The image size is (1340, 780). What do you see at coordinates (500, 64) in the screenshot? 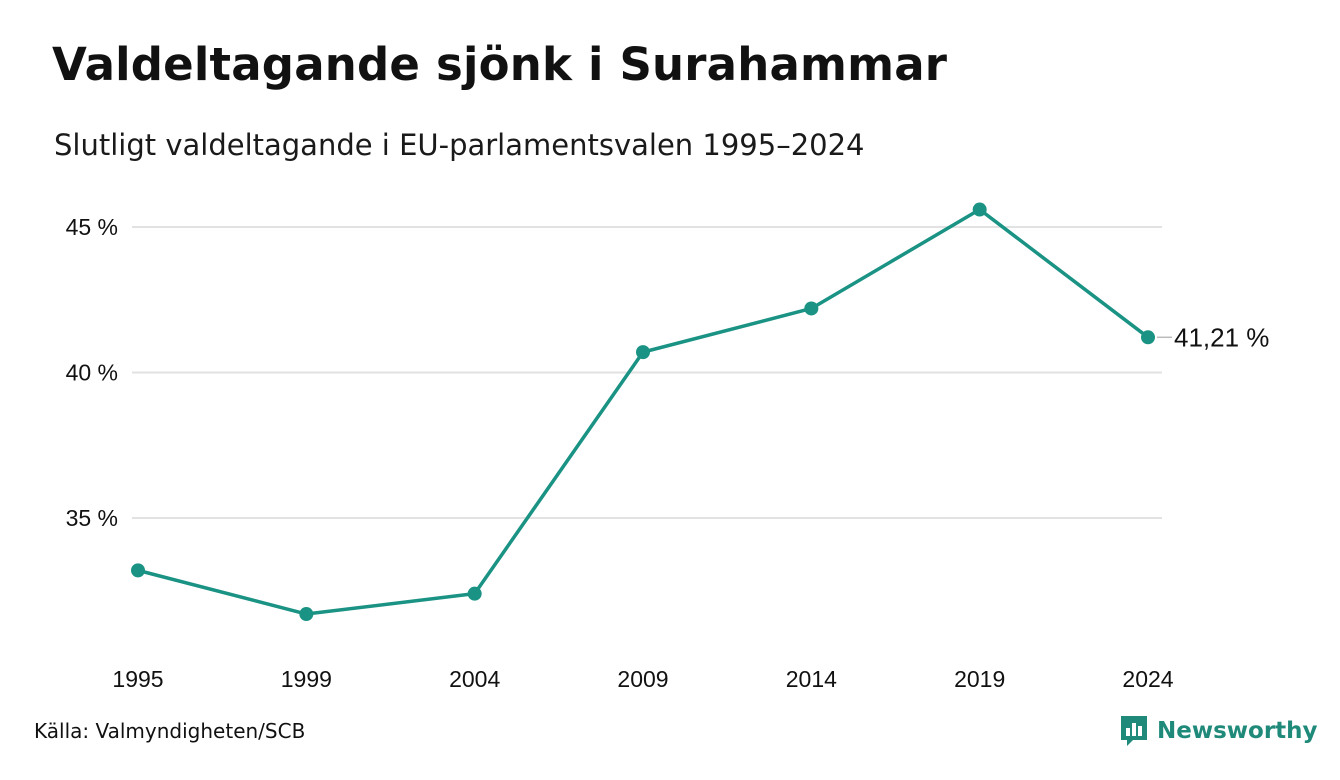
I see `chart-title: Valdeltagande sjönk i Surahammar` at bounding box center [500, 64].